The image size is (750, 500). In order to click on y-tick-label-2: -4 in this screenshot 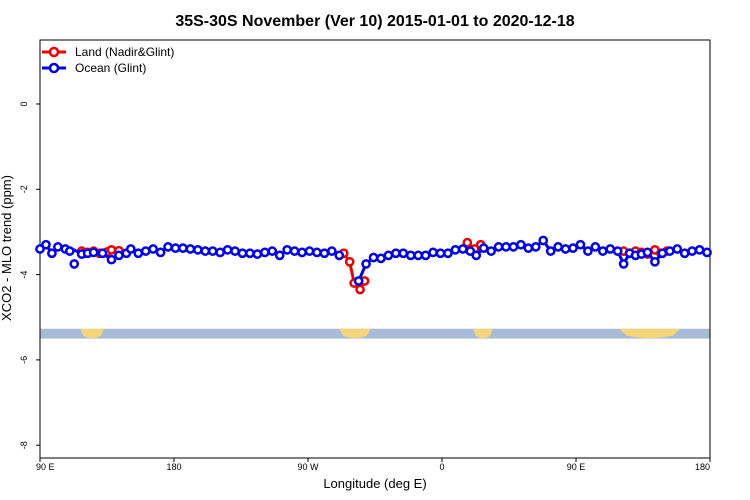, I will do `click(24, 275)`.